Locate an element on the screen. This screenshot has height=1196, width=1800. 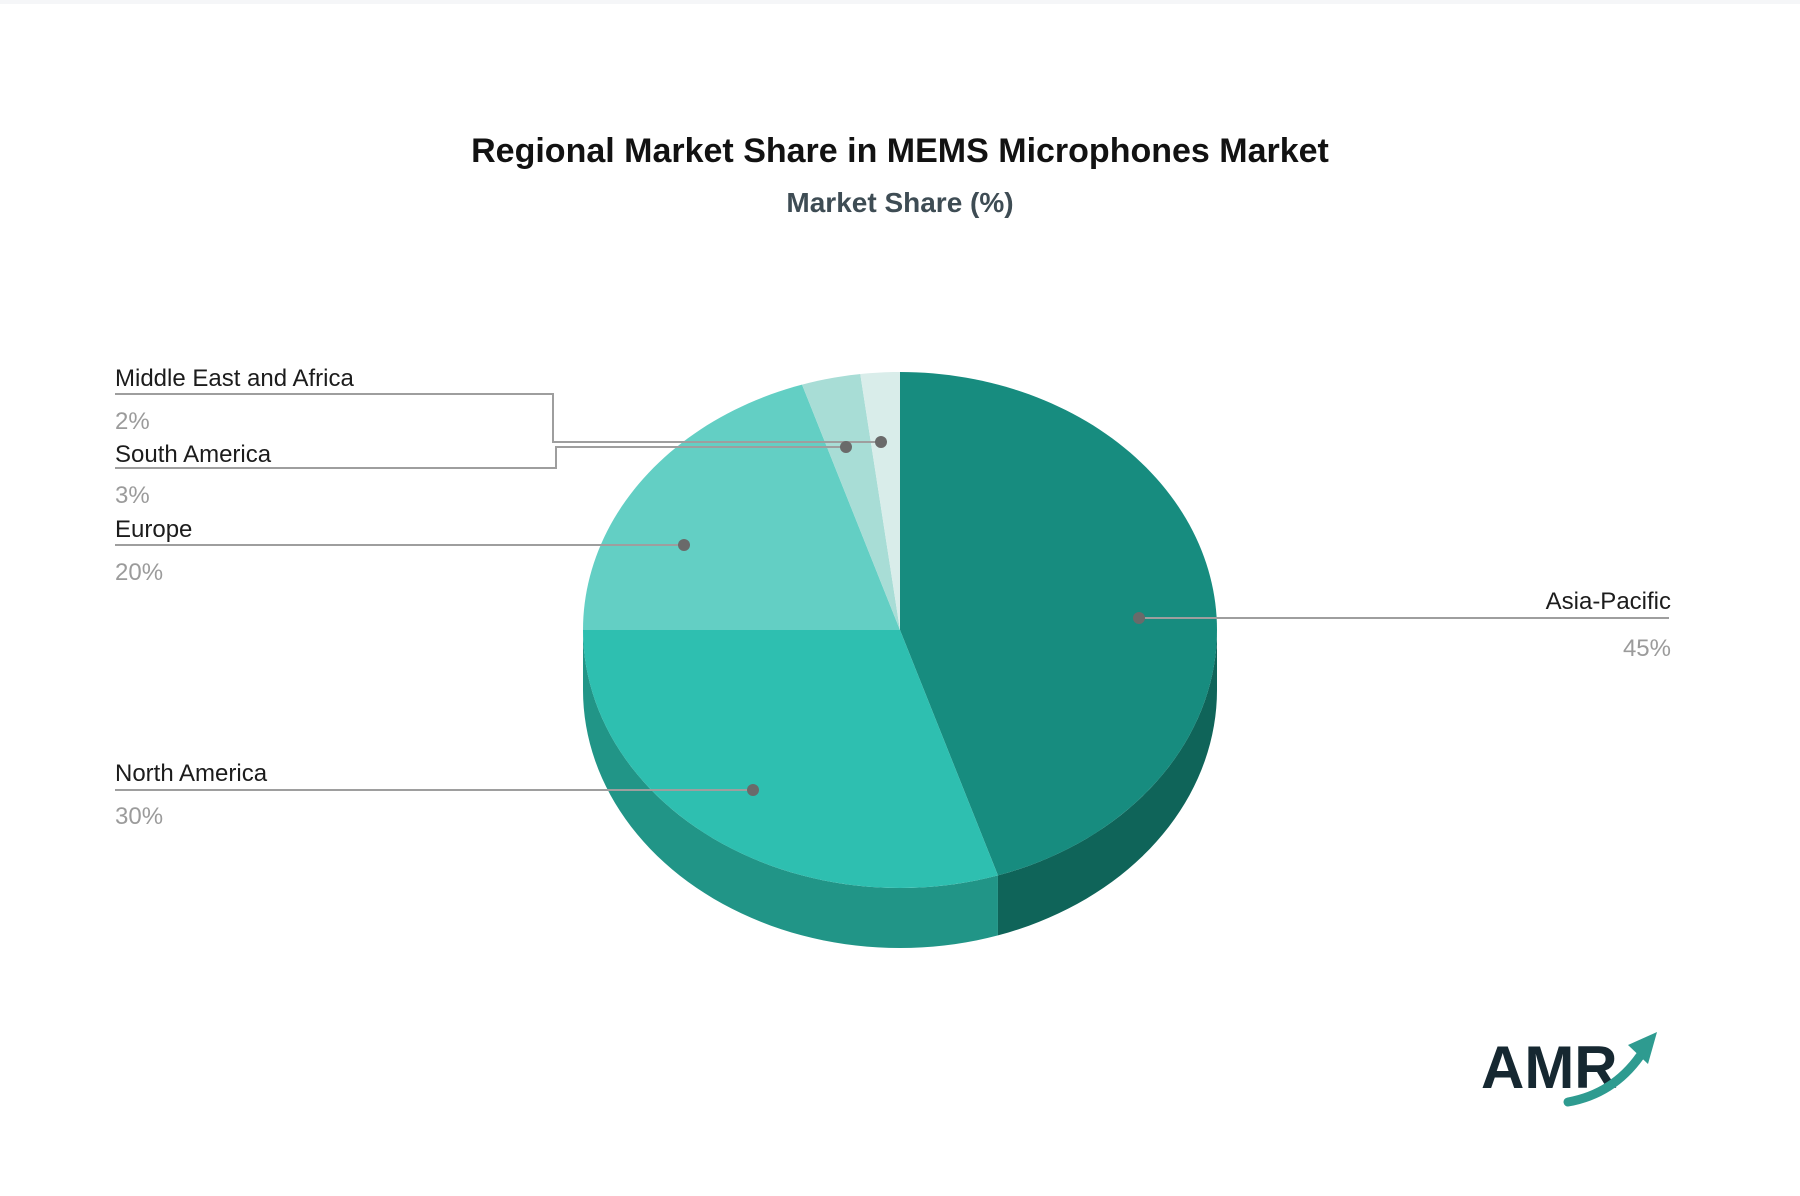
leader-dot-north-america is located at coordinates (753, 790).